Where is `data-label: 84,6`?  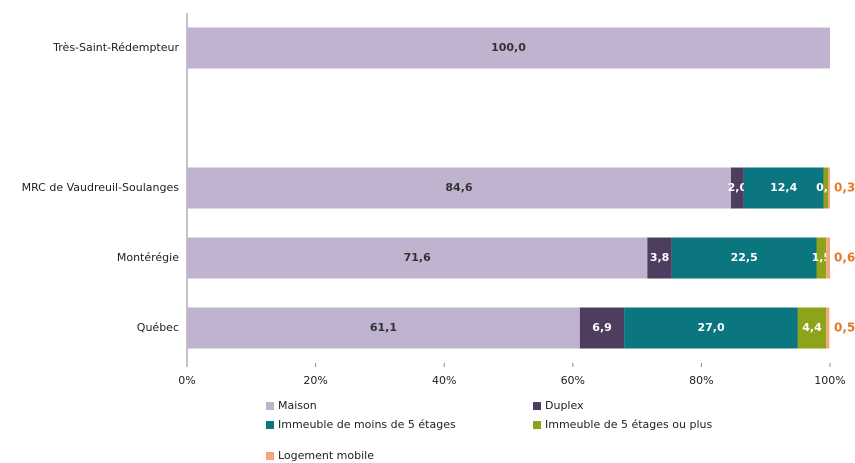
data-label: 84,6 is located at coordinates (458, 187).